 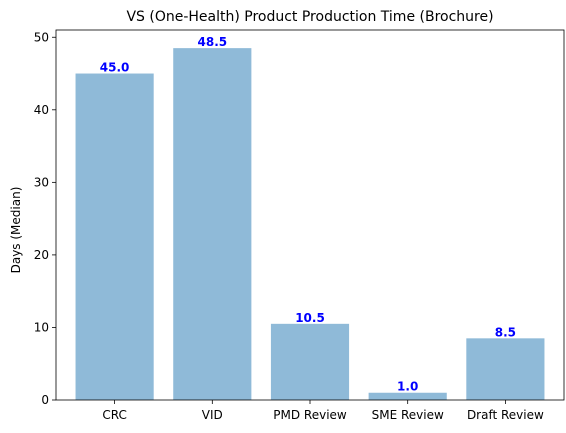 I want to click on y-tick-label: 50, so click(x=41, y=37).